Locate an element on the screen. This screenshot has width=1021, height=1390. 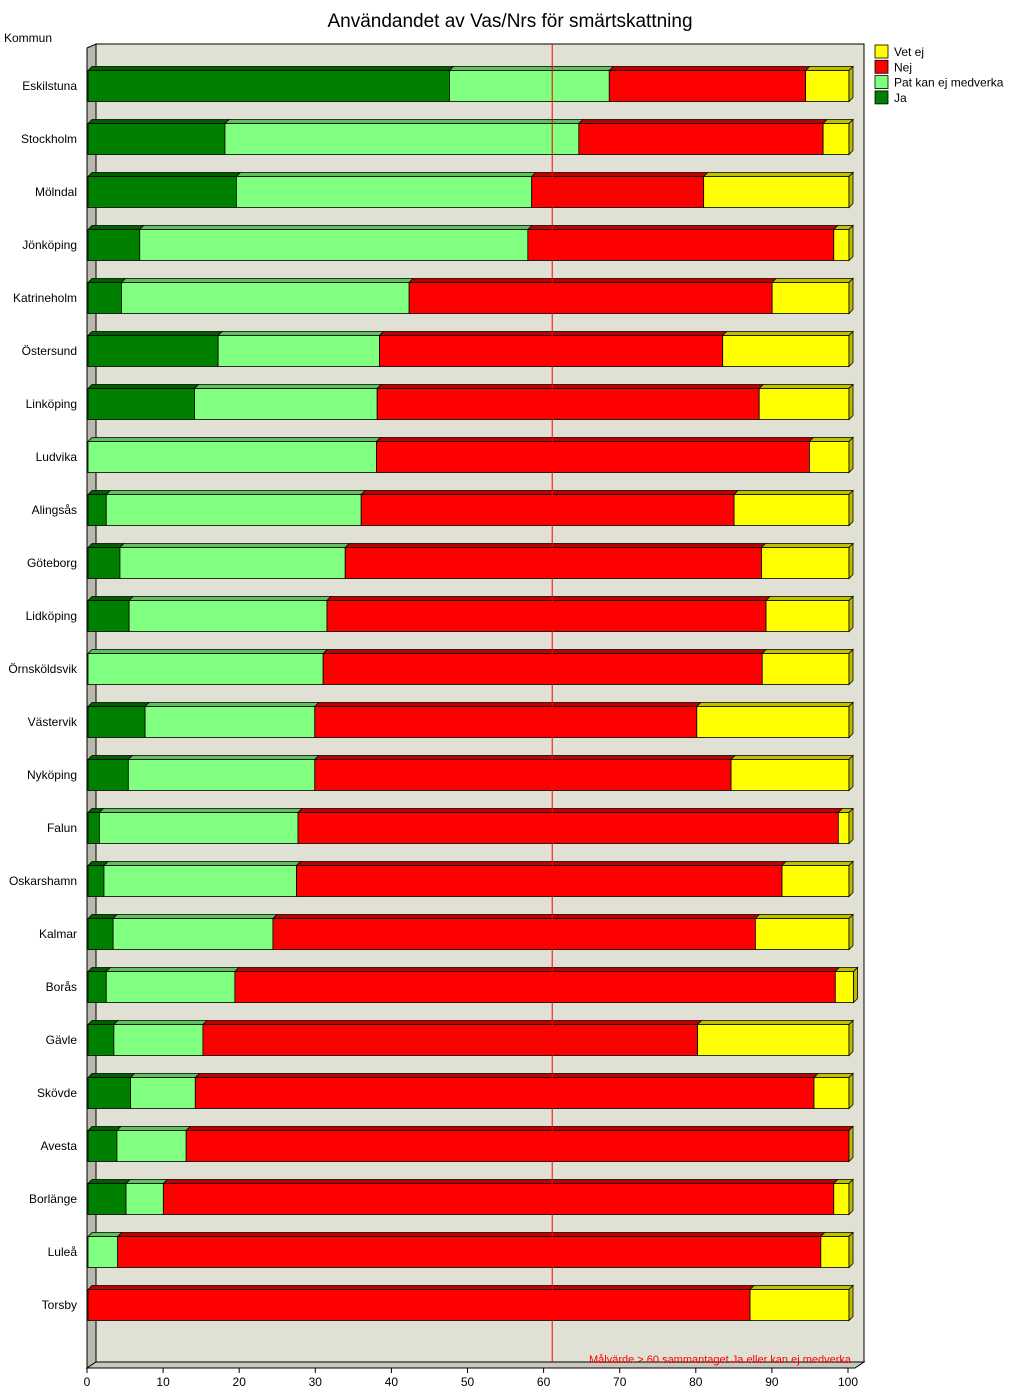
legend-swatch is located at coordinates (881, 66).